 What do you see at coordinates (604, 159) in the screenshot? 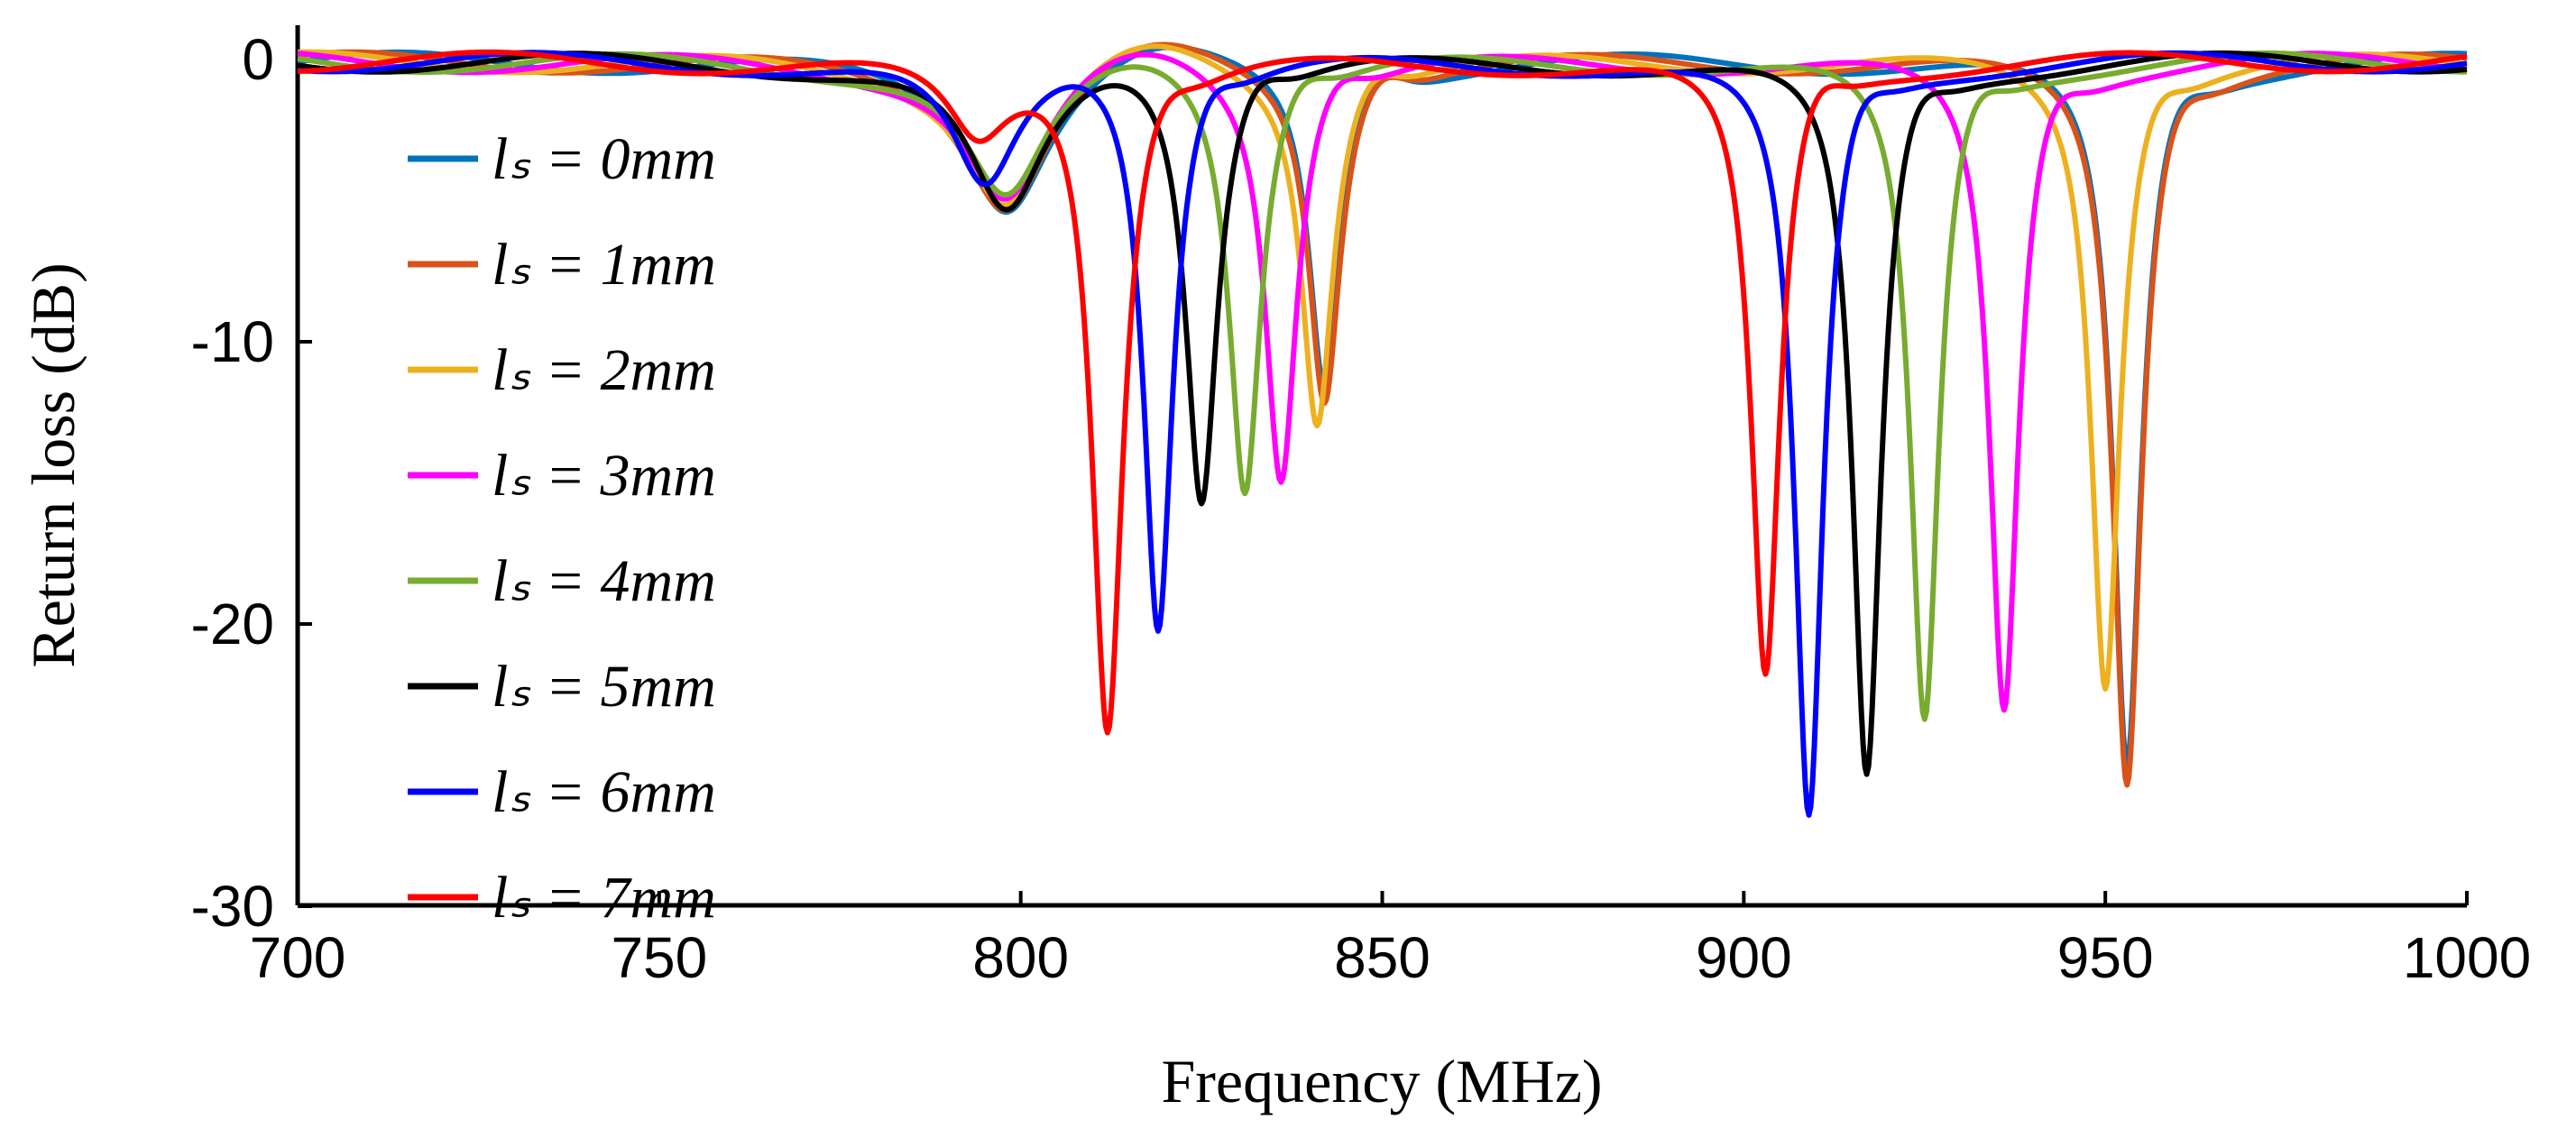
I see `legend-label-0: lₛ = 0mm` at bounding box center [604, 159].